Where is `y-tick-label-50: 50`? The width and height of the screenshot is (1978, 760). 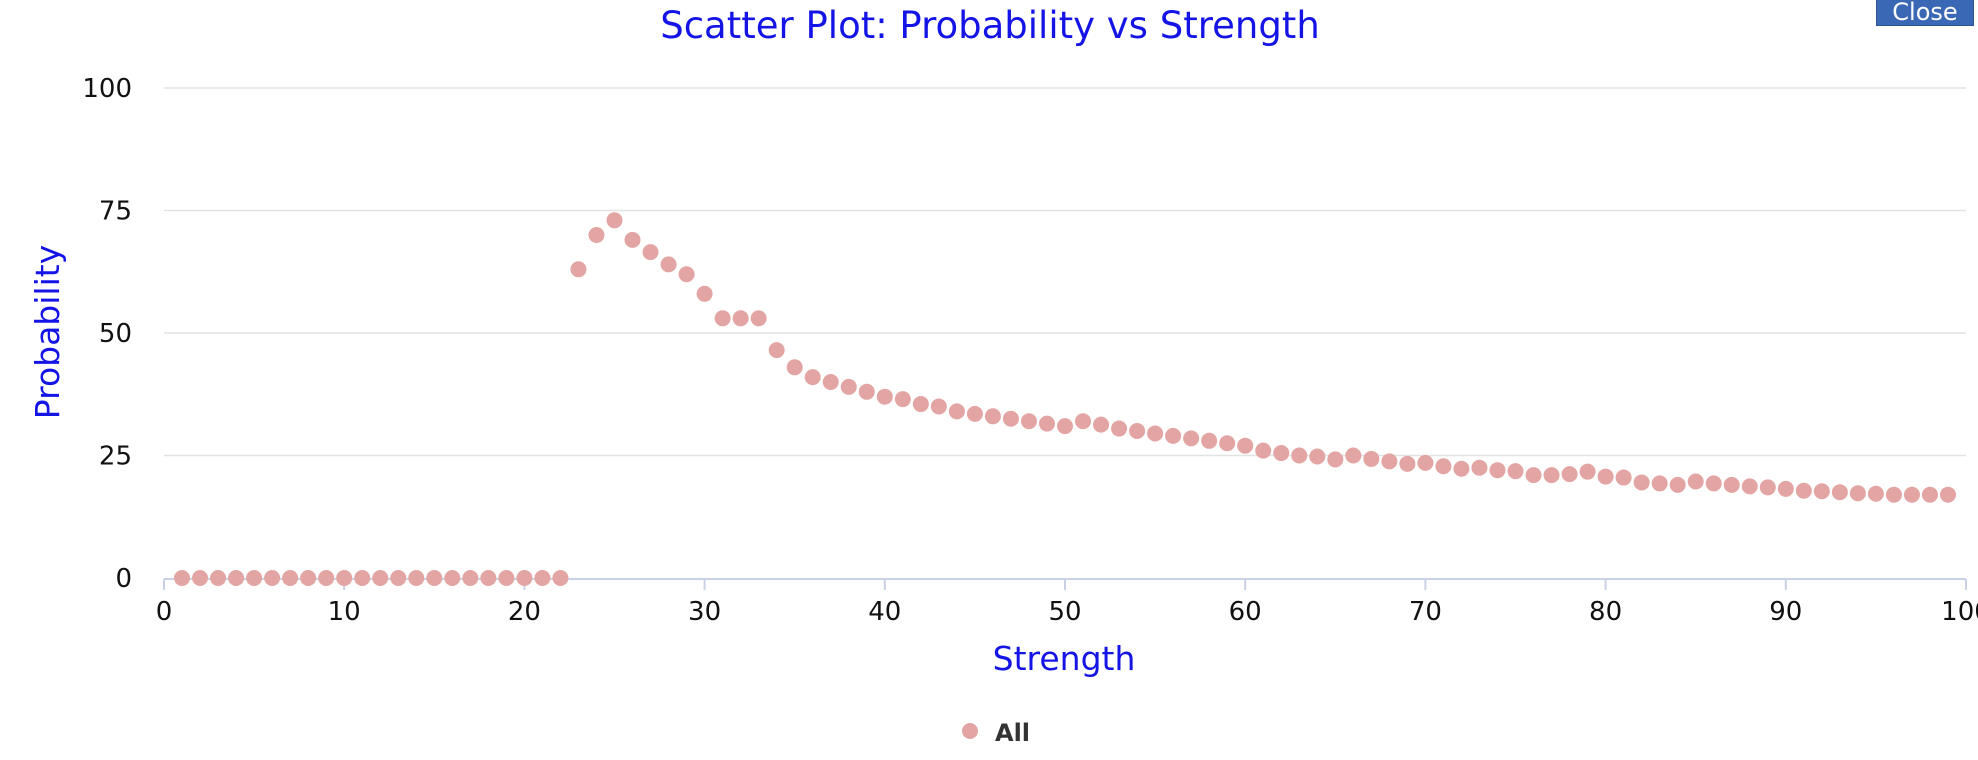 y-tick-label-50: 50 is located at coordinates (115, 334).